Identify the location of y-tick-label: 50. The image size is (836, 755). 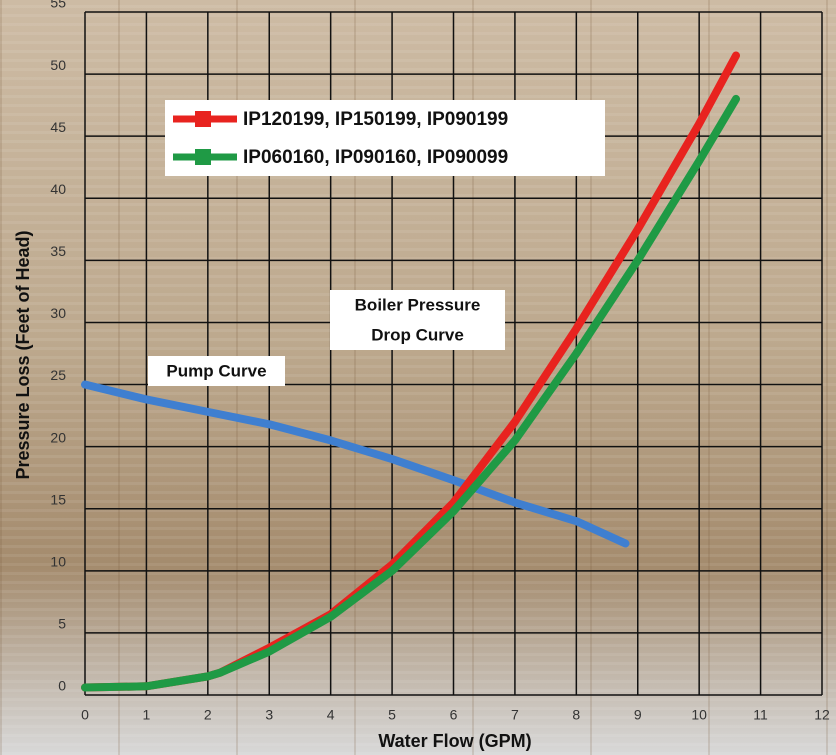
(58, 65).